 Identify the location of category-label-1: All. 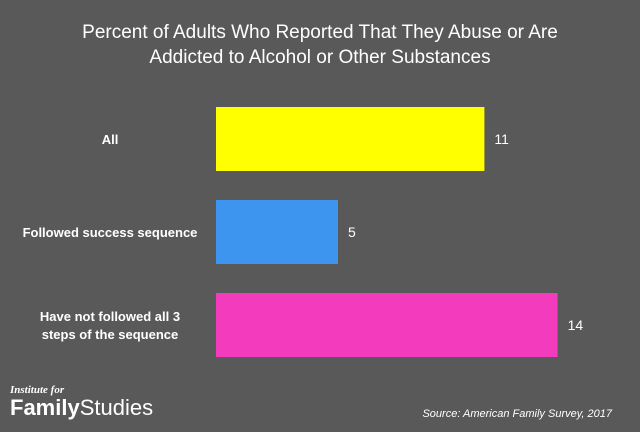
(110, 139).